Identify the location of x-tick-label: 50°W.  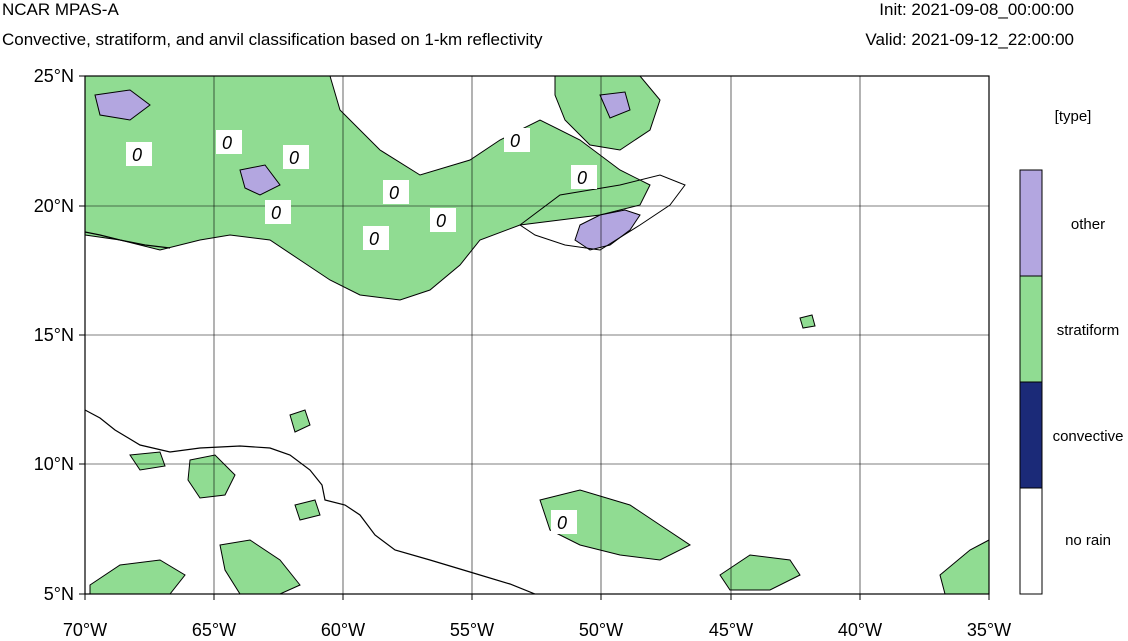
(601, 630).